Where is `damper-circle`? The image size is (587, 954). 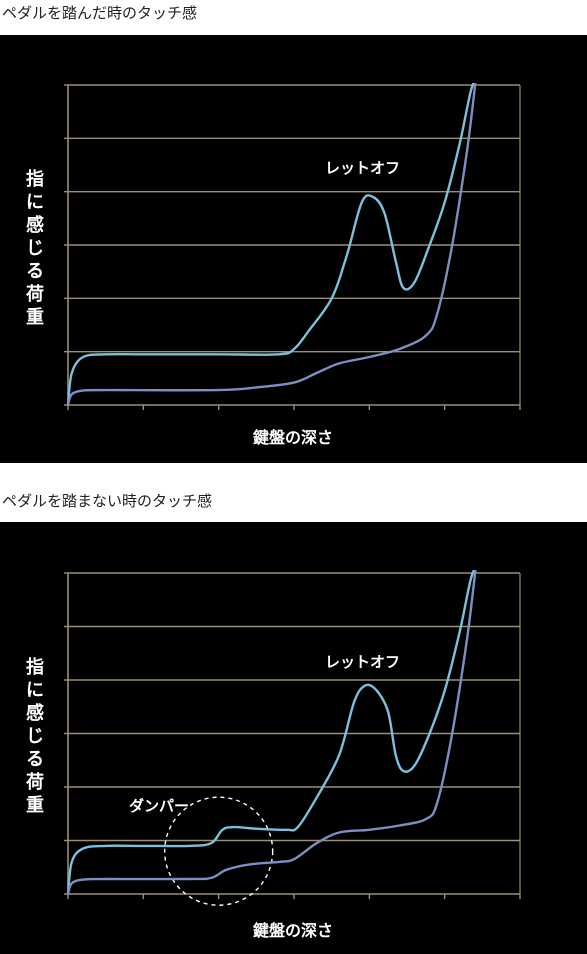 damper-circle is located at coordinates (218, 851).